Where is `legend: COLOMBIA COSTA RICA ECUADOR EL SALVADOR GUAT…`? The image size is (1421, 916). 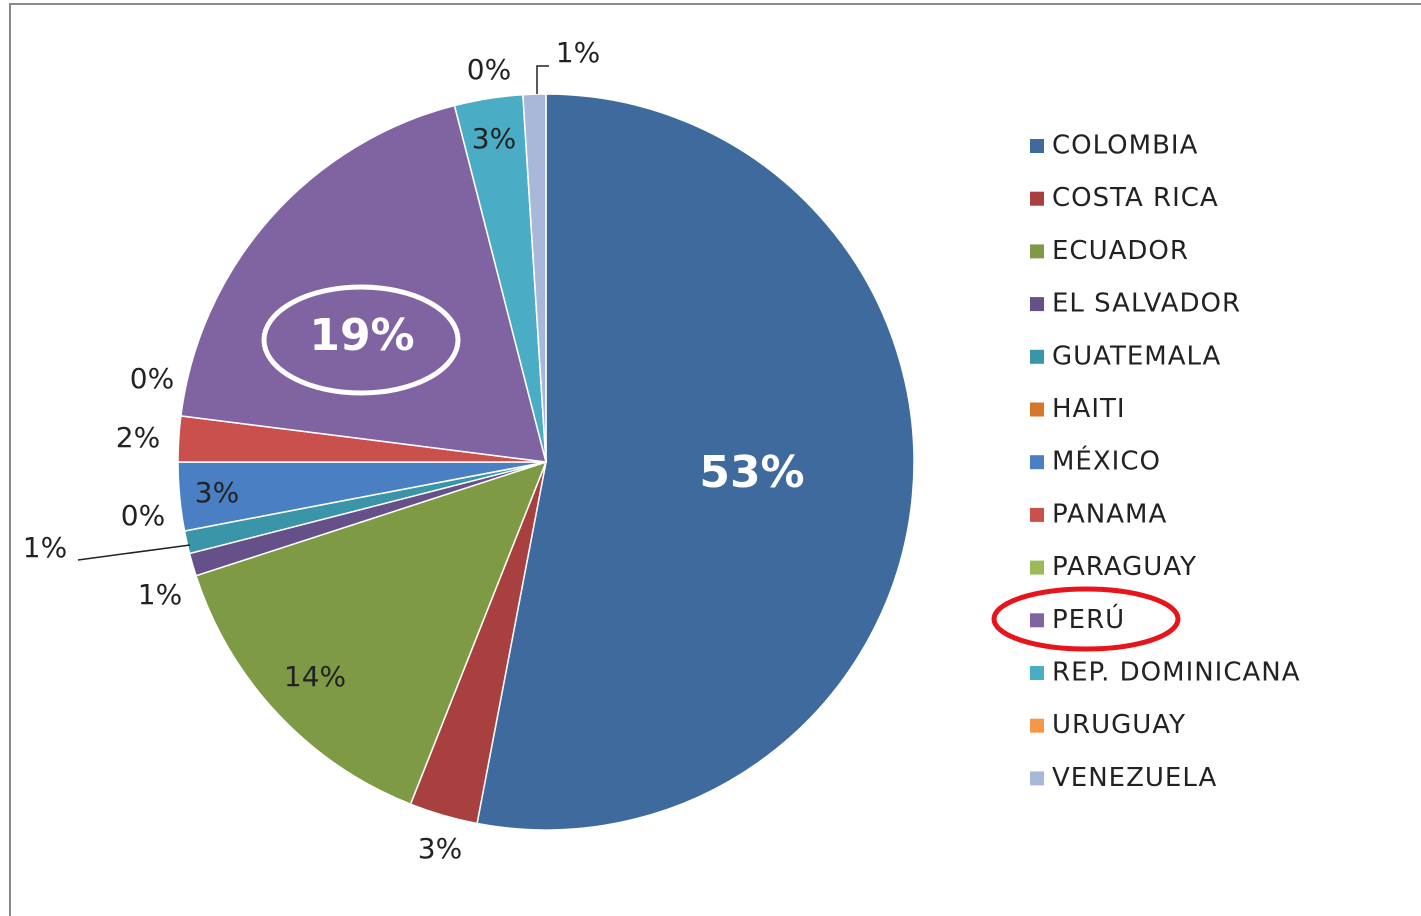
legend: COLOMBIA COSTA RICA ECUADOR EL SALVADOR GUAT… is located at coordinates (1165, 462).